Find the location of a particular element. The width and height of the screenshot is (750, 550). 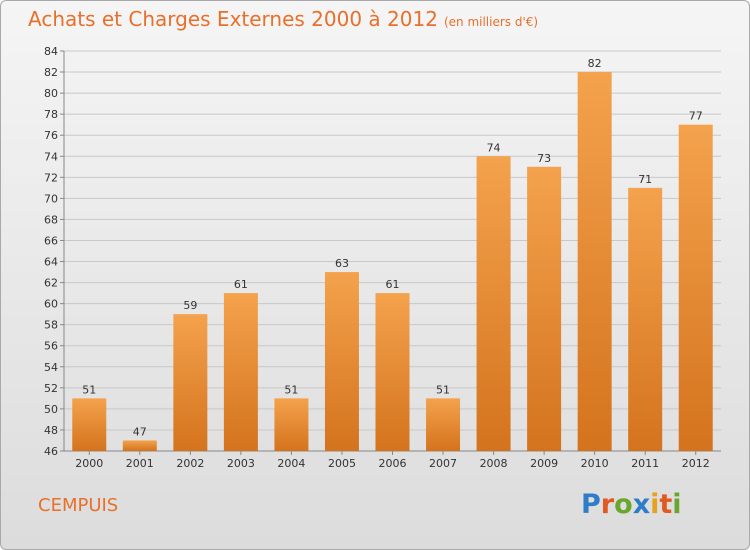

logo-letter: x is located at coordinates (641, 504).